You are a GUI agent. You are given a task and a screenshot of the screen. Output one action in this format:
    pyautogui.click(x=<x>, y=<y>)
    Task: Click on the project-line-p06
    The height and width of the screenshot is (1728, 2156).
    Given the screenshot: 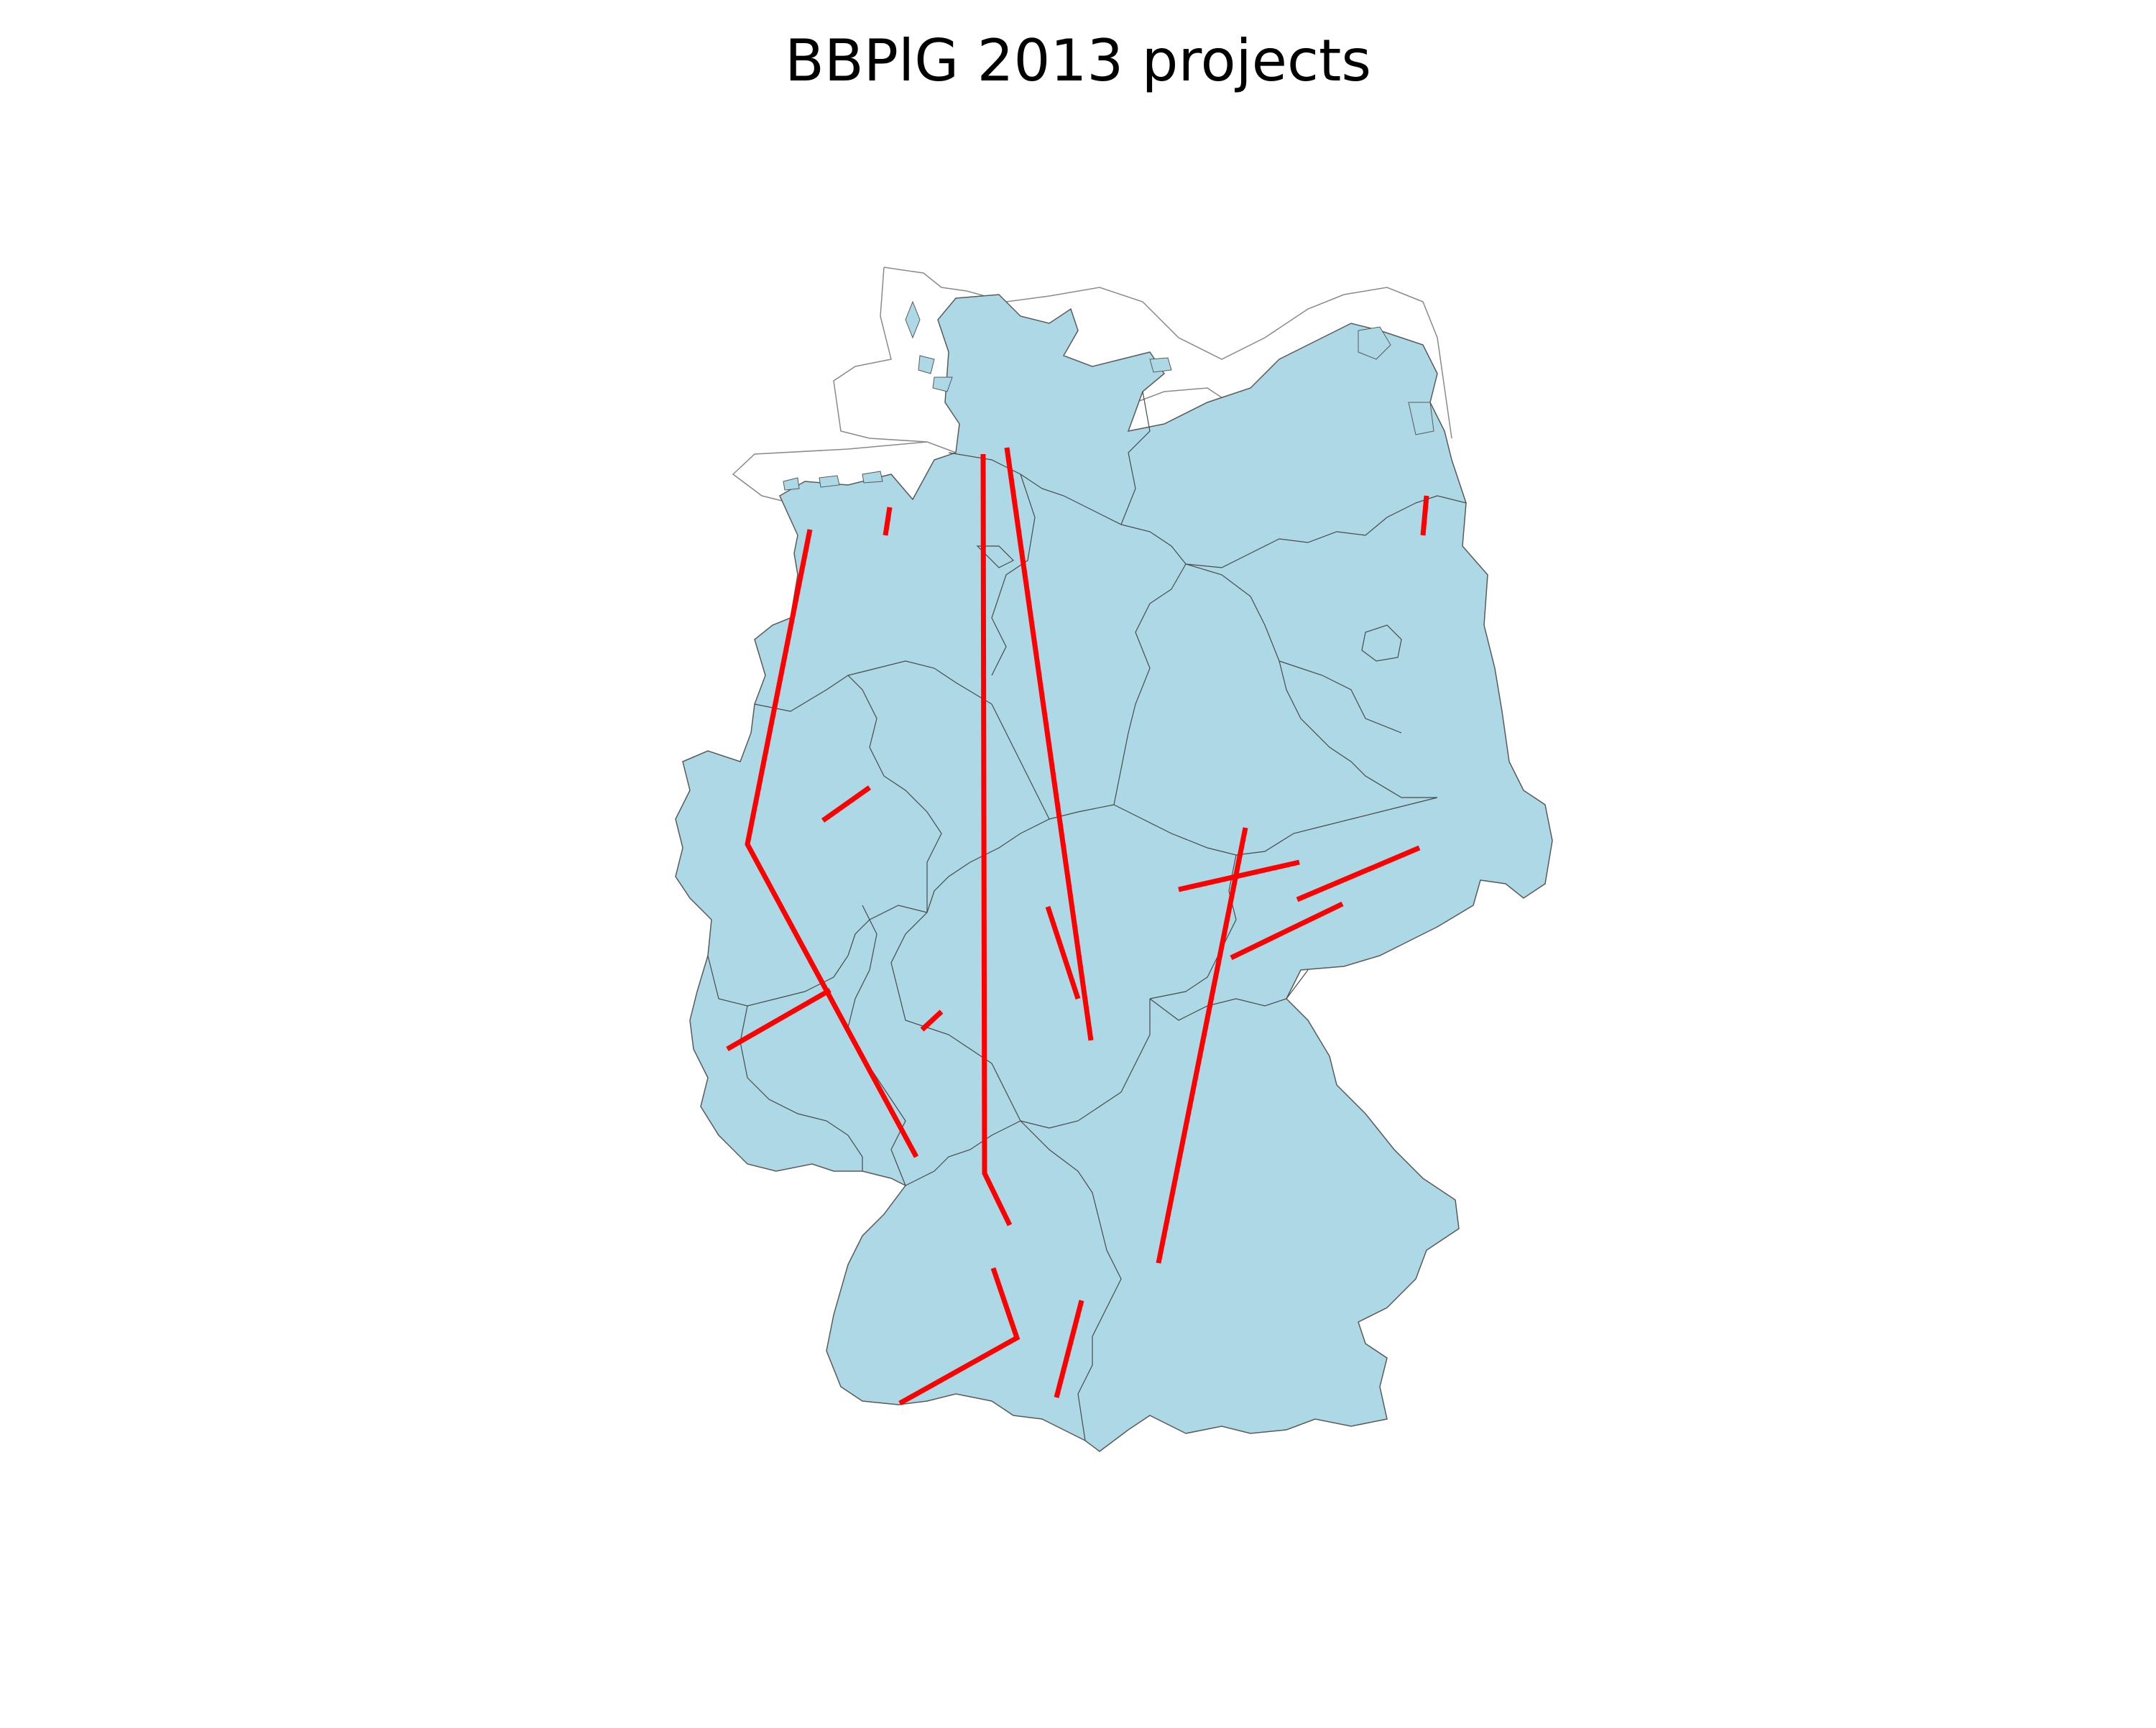 What is the action you would take?
    pyautogui.click(x=997, y=839)
    